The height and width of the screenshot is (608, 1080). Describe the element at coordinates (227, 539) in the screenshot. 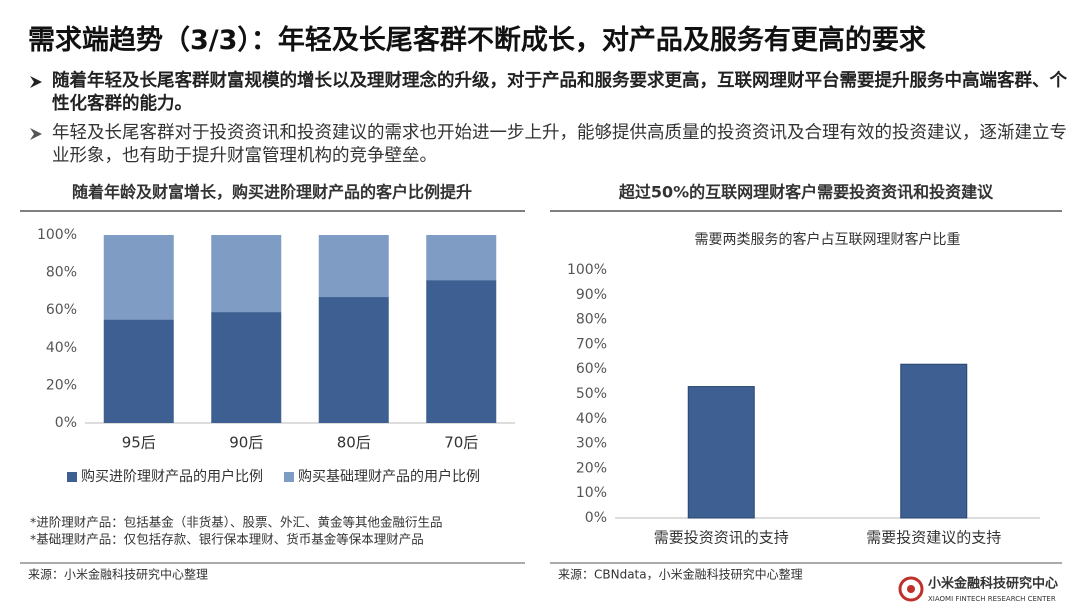

I see `note: *基础理财产品：仅包括存款、银行保本理财、货币基金等保本理财产品` at that location.